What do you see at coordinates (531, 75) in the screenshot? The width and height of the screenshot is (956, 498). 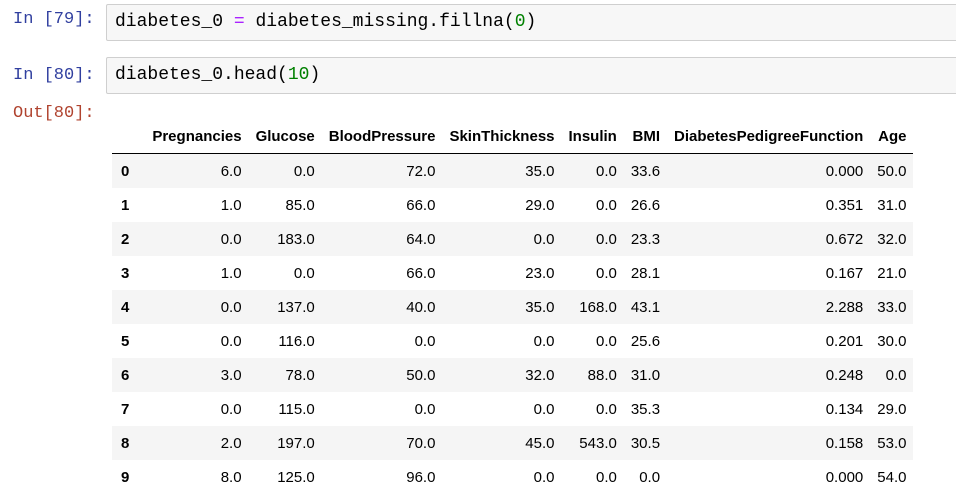 I see `code-cell-80: diabetes_0.head(10)` at bounding box center [531, 75].